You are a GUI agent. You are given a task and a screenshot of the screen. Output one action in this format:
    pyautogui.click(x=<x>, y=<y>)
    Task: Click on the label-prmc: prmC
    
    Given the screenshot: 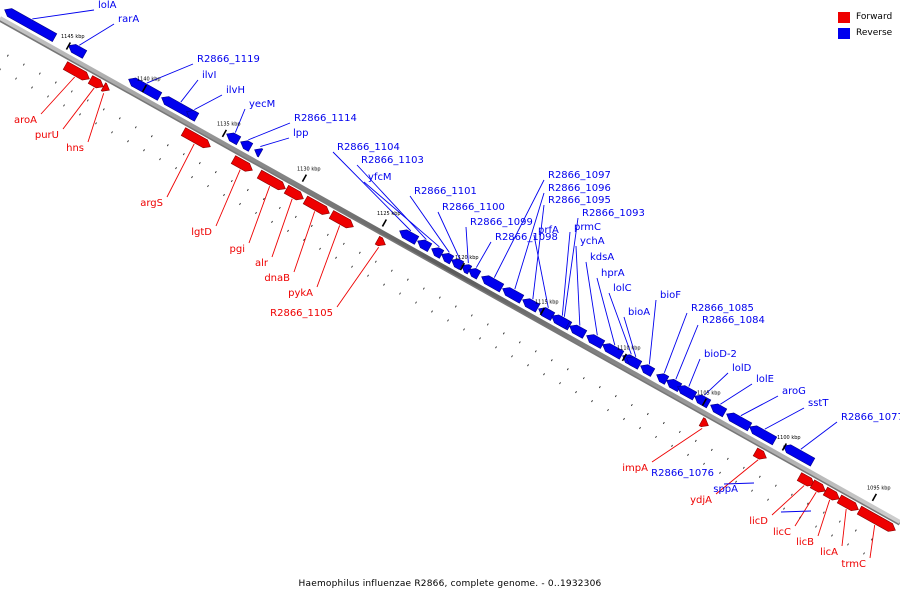 What is the action you would take?
    pyautogui.click(x=587, y=227)
    